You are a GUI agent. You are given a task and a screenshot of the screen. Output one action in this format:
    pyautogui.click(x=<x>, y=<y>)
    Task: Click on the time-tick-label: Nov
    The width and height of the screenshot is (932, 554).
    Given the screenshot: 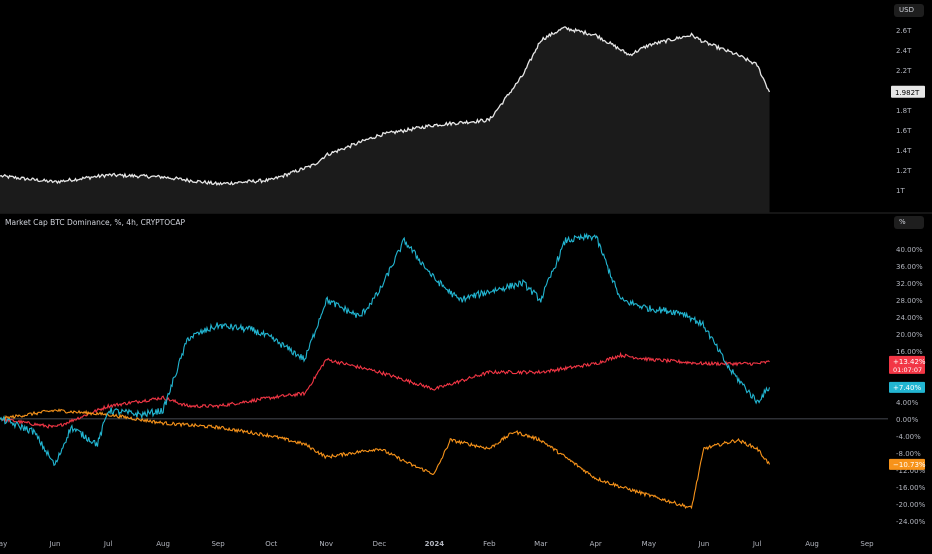 What is the action you would take?
    pyautogui.click(x=326, y=544)
    